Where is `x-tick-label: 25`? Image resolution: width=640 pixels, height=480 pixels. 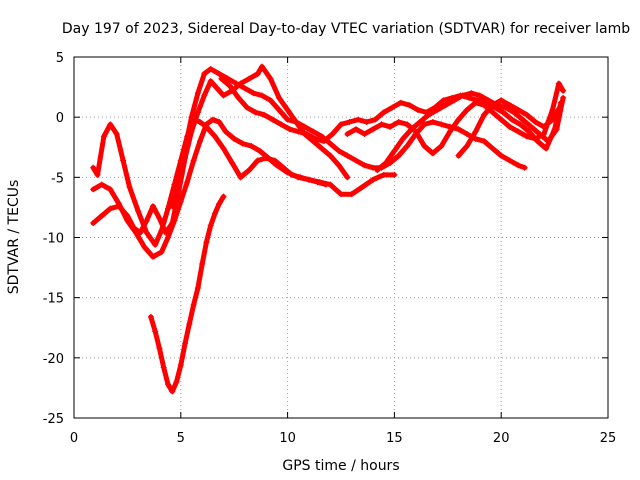 x-tick-label: 25 is located at coordinates (608, 438).